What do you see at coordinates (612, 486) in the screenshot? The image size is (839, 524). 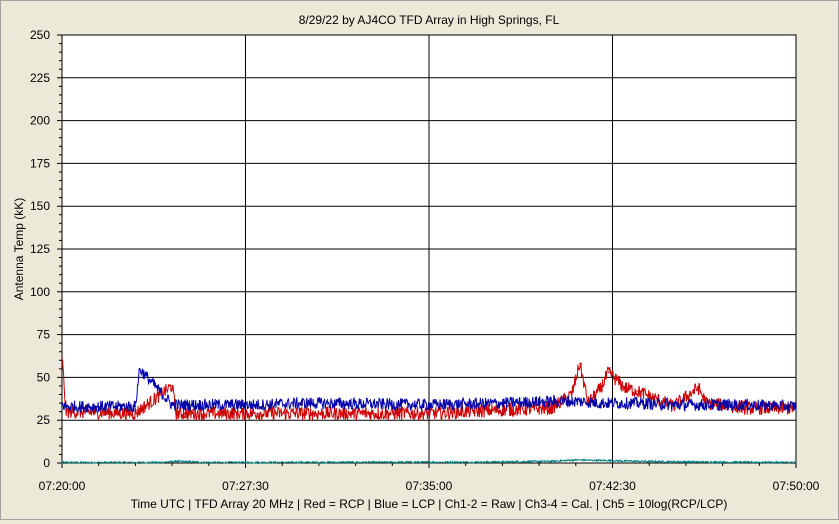 I see `x-tick-label: 07:42:30` at bounding box center [612, 486].